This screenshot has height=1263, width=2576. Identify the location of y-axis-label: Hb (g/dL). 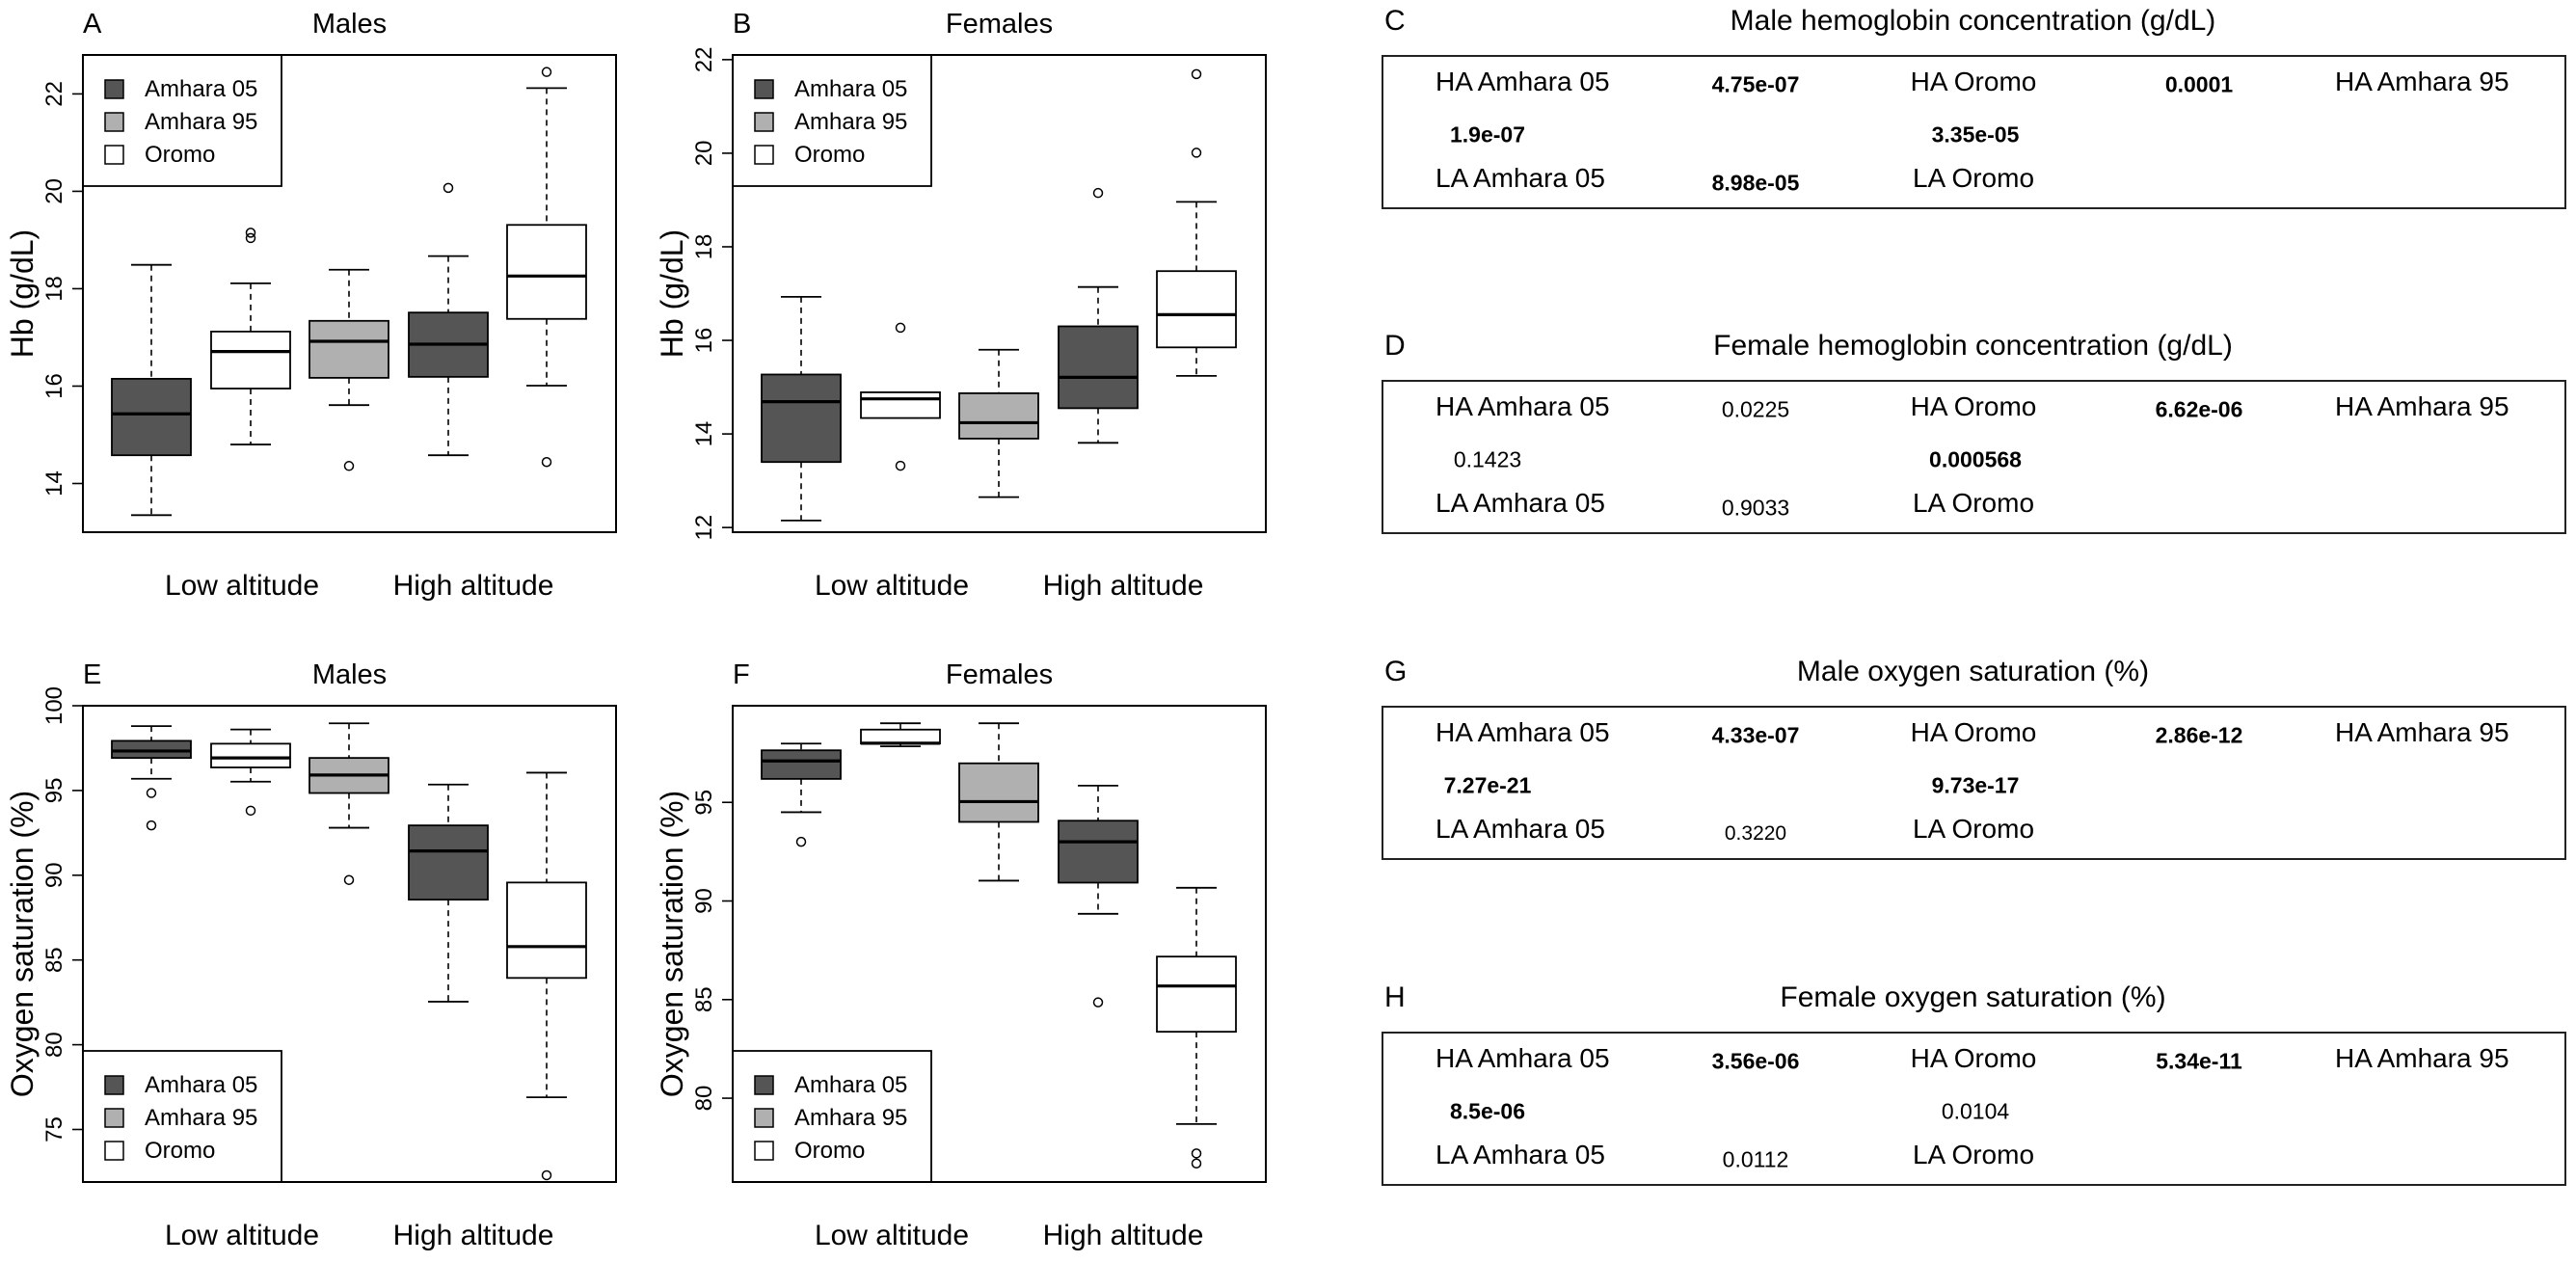
(672, 293).